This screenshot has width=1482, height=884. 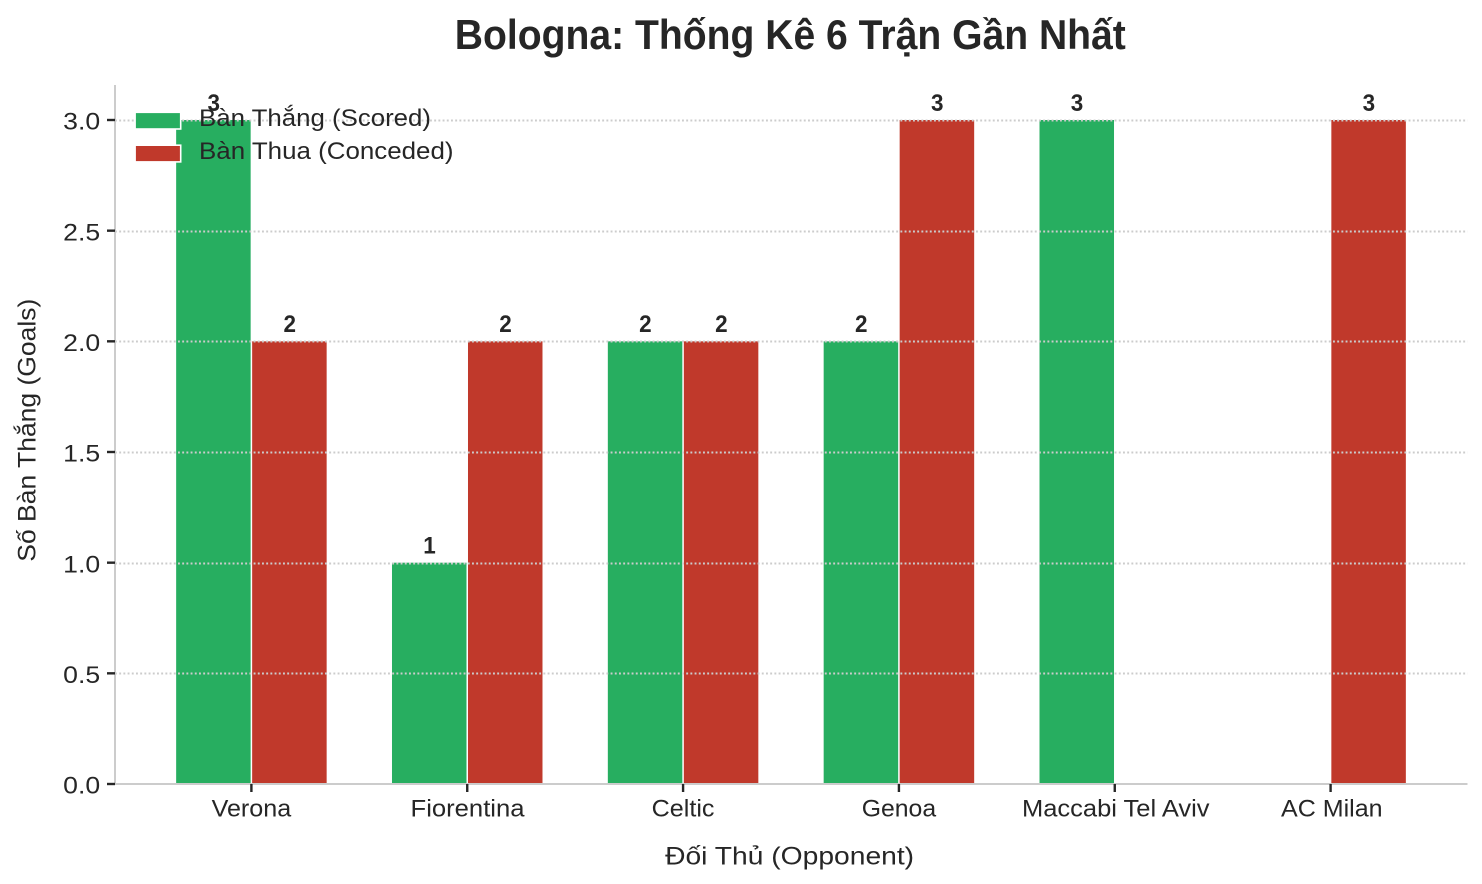 What do you see at coordinates (81, 786) in the screenshot?
I see `svg-text: 0.0` at bounding box center [81, 786].